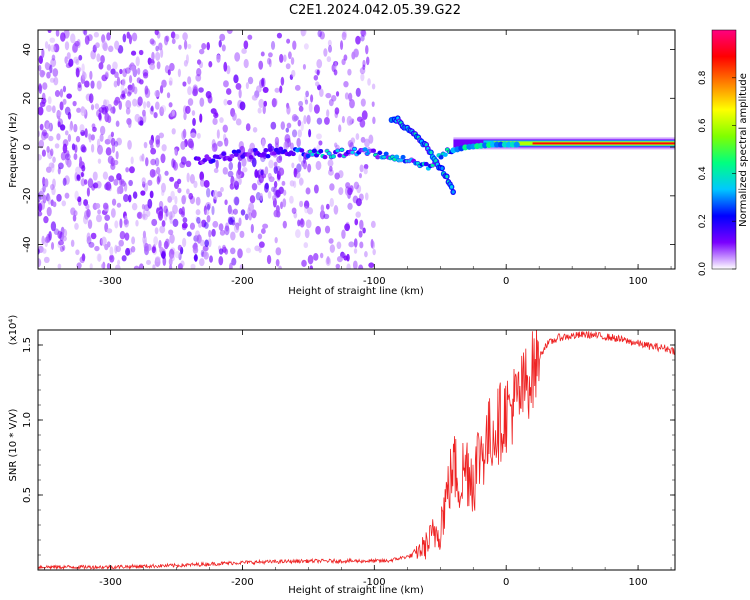 This screenshot has width=750, height=600. Describe the element at coordinates (703, 269) in the screenshot. I see `colorbar-tick-label: 0.0` at that location.